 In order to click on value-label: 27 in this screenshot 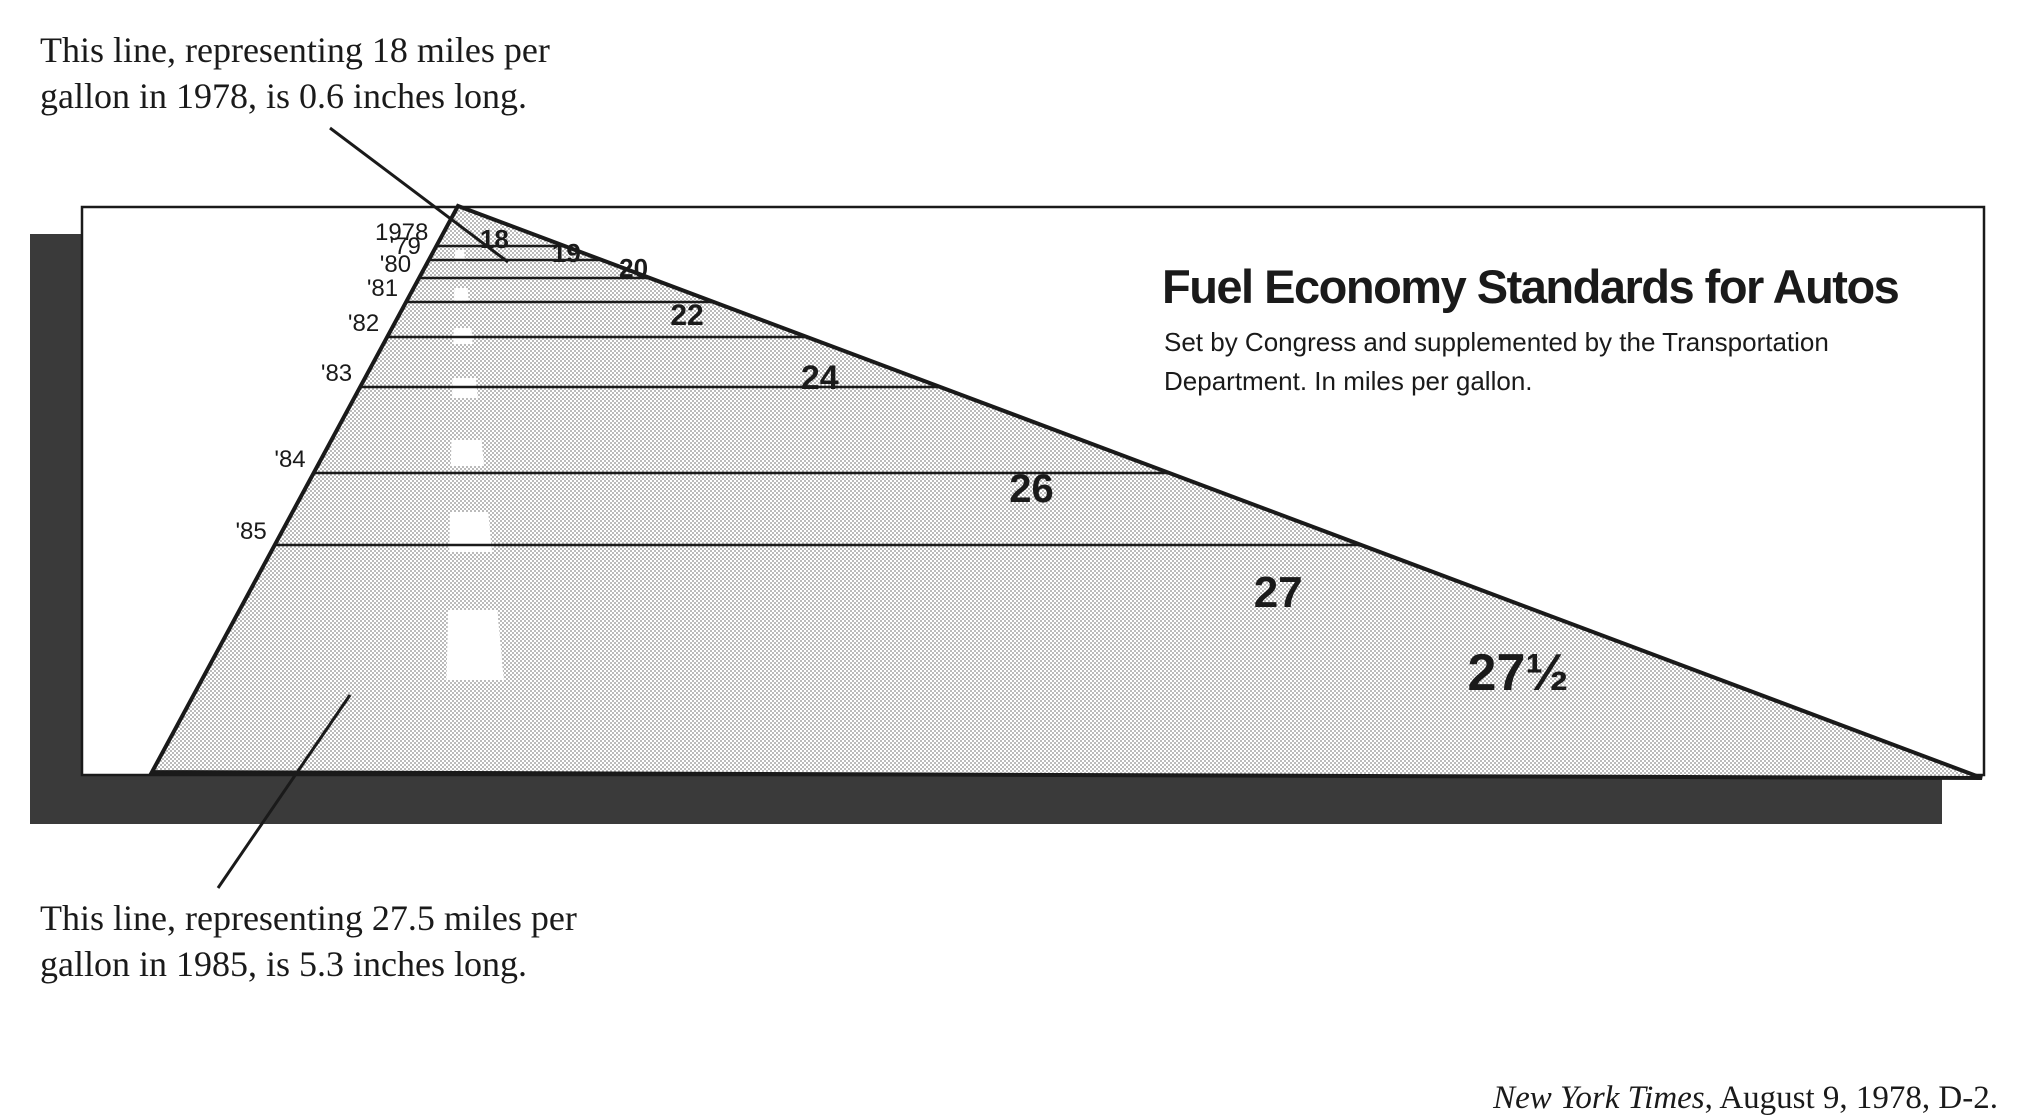, I will do `click(1278, 592)`.